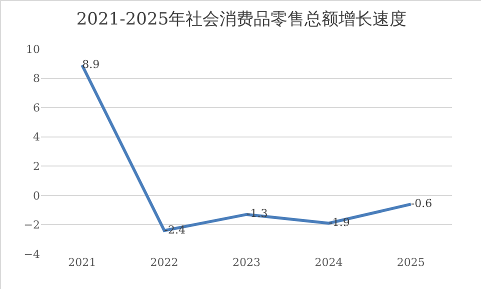  I want to click on y-tick-label: 8, so click(36, 79).